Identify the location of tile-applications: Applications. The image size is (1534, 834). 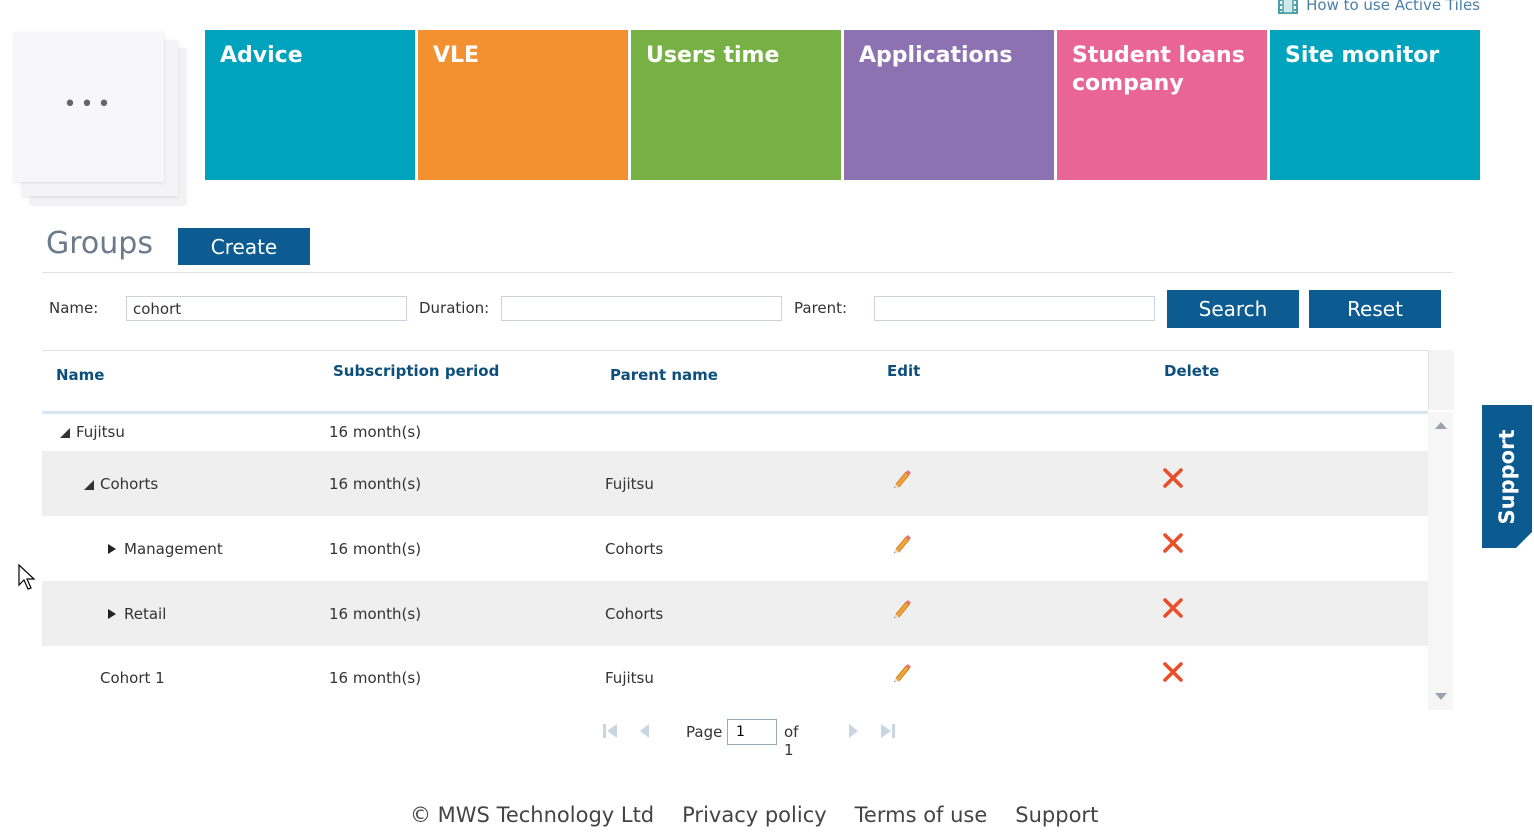
(949, 105).